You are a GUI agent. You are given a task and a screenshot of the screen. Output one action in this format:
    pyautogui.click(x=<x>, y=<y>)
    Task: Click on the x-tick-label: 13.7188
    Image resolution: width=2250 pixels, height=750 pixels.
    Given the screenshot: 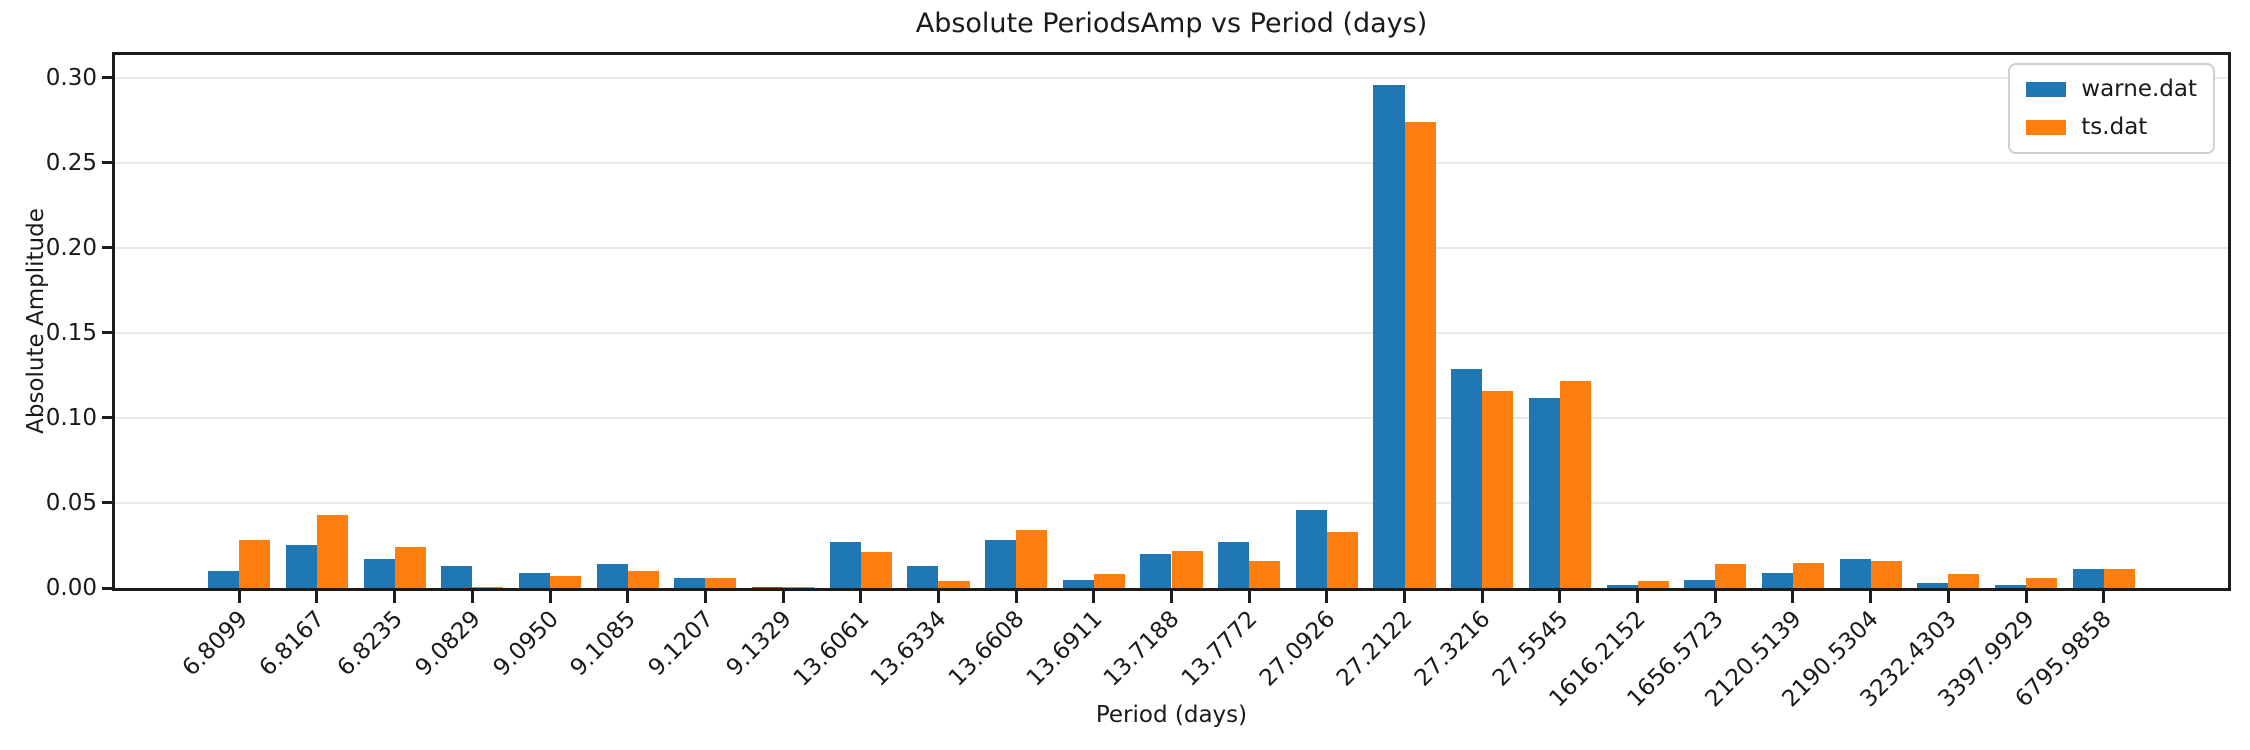 What is the action you would take?
    pyautogui.click(x=1142, y=649)
    